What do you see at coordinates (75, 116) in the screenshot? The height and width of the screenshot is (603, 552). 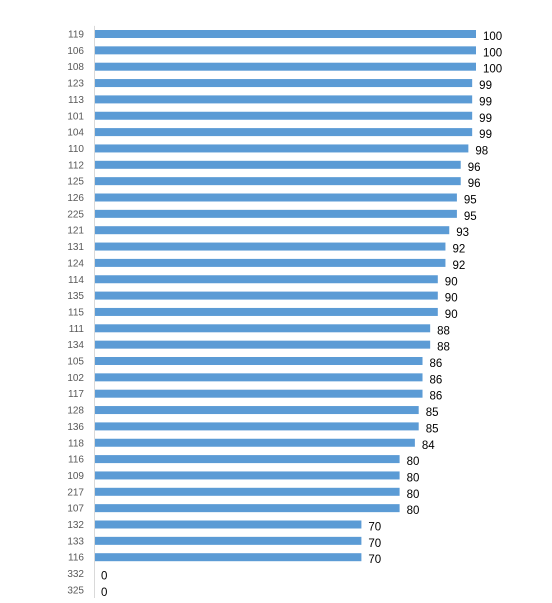 I see `category-label: 101` at bounding box center [75, 116].